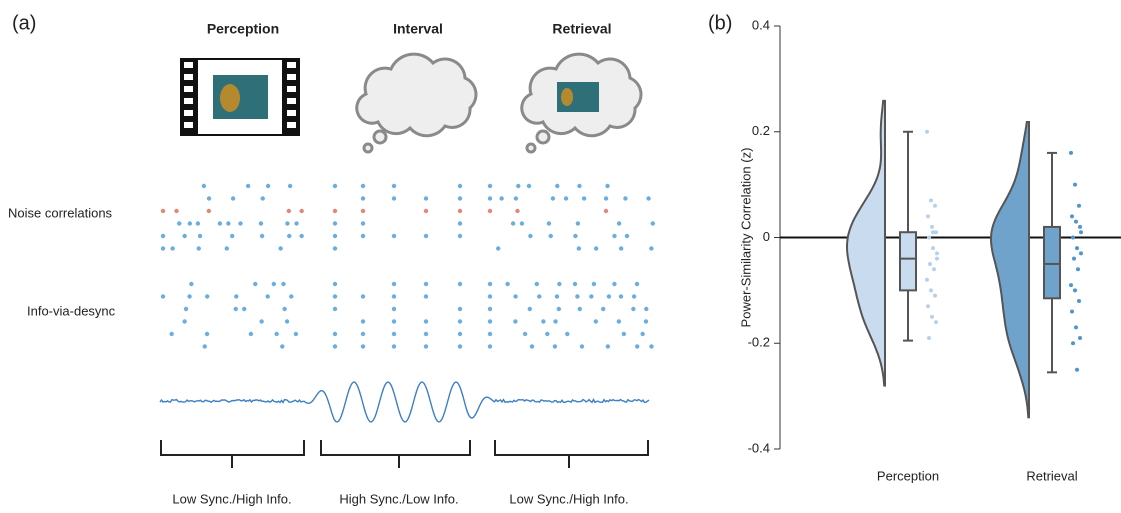  Describe the element at coordinates (581, 29) in the screenshot. I see `phase-title: Retrieval` at that location.